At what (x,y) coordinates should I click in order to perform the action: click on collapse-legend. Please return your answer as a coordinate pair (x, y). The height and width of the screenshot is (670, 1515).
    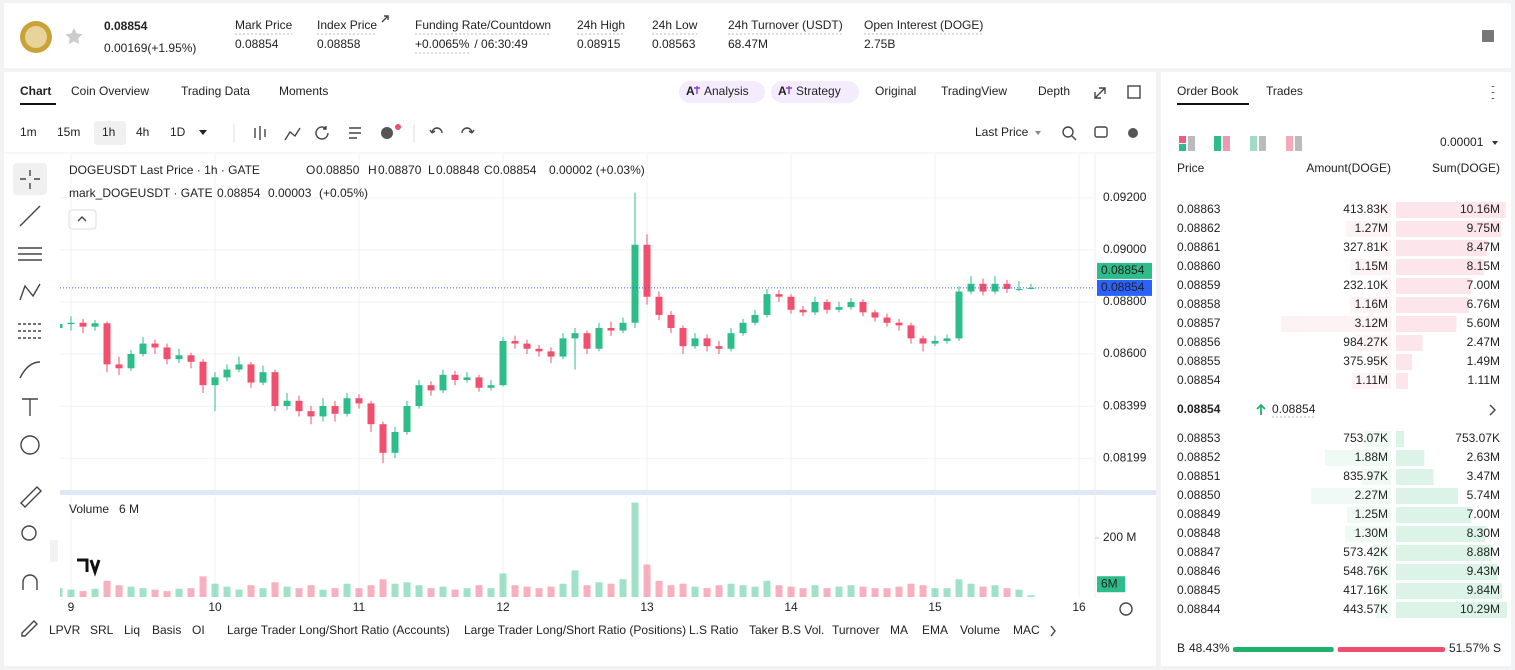
    Looking at the image, I should click on (82, 219).